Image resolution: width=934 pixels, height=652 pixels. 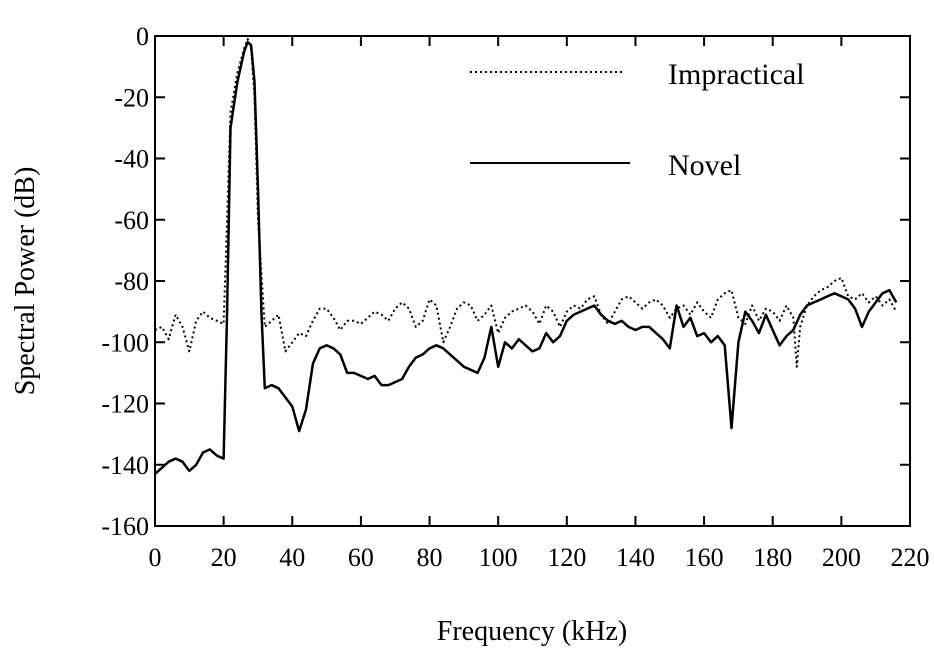 I want to click on x-tick-label: 200, so click(x=841, y=557).